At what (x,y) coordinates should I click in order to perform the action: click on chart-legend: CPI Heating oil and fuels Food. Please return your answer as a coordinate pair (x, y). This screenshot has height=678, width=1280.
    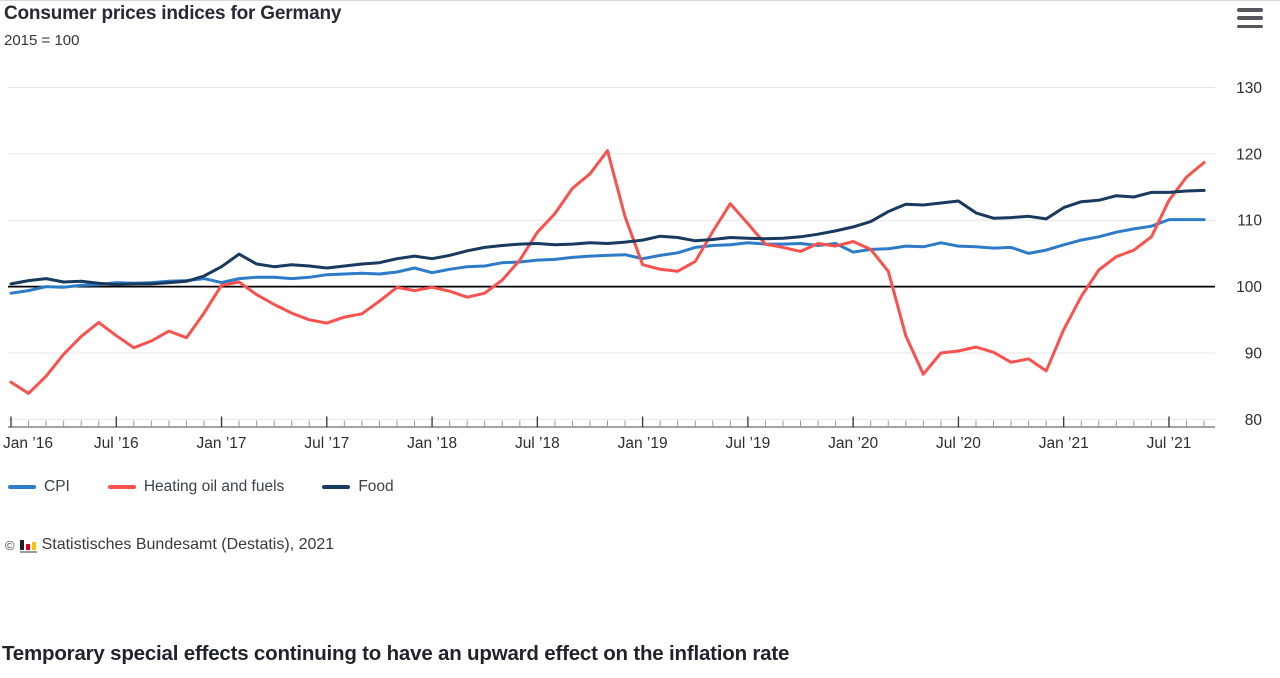
    Looking at the image, I should click on (201, 487).